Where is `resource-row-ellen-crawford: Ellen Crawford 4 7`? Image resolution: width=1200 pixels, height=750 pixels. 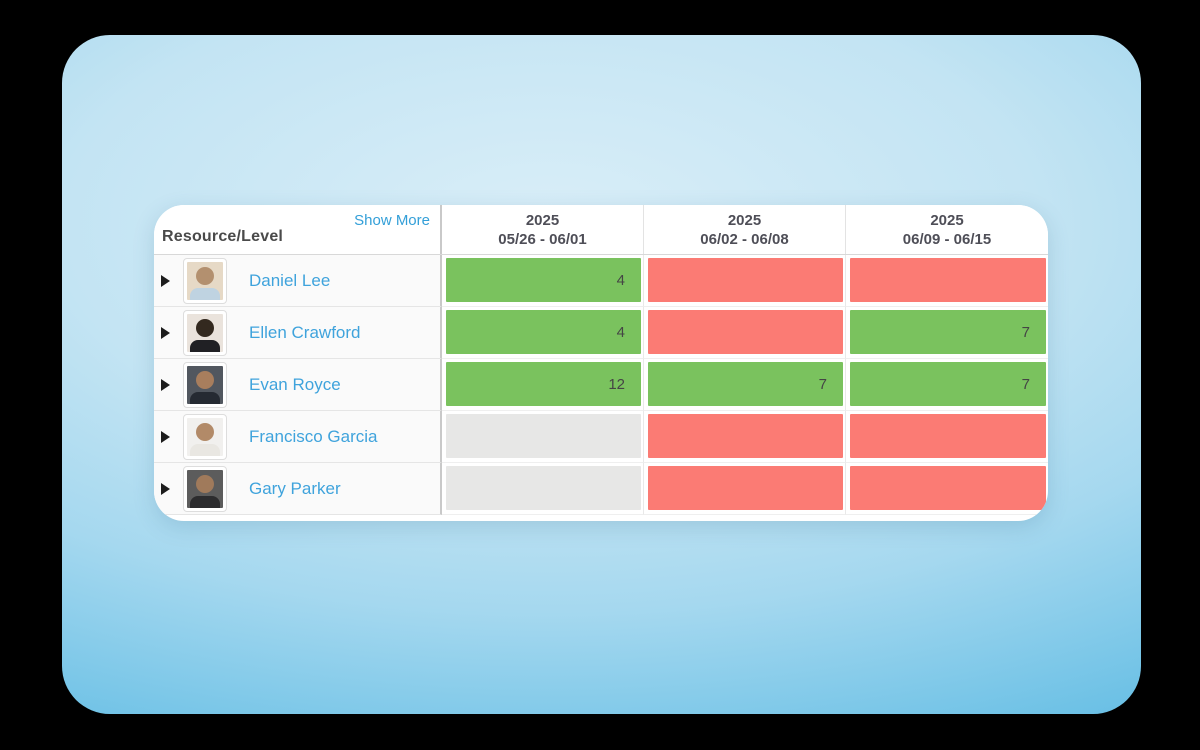 resource-row-ellen-crawford: Ellen Crawford 4 7 is located at coordinates (601, 333).